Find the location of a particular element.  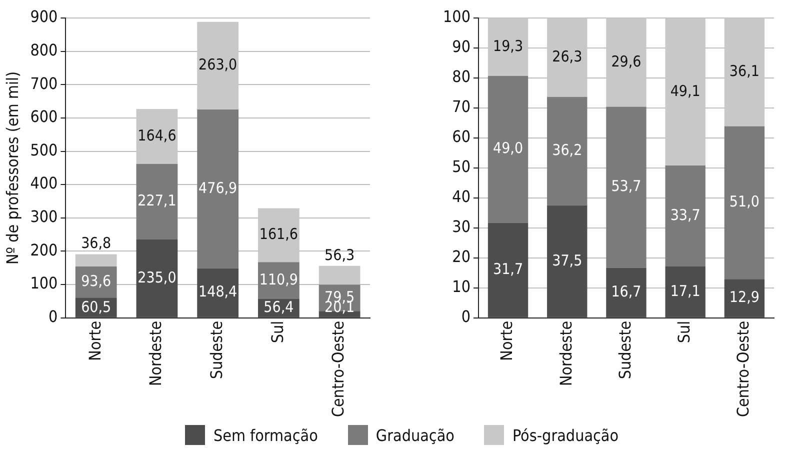

y-tick-label: 50 is located at coordinates (461, 166).